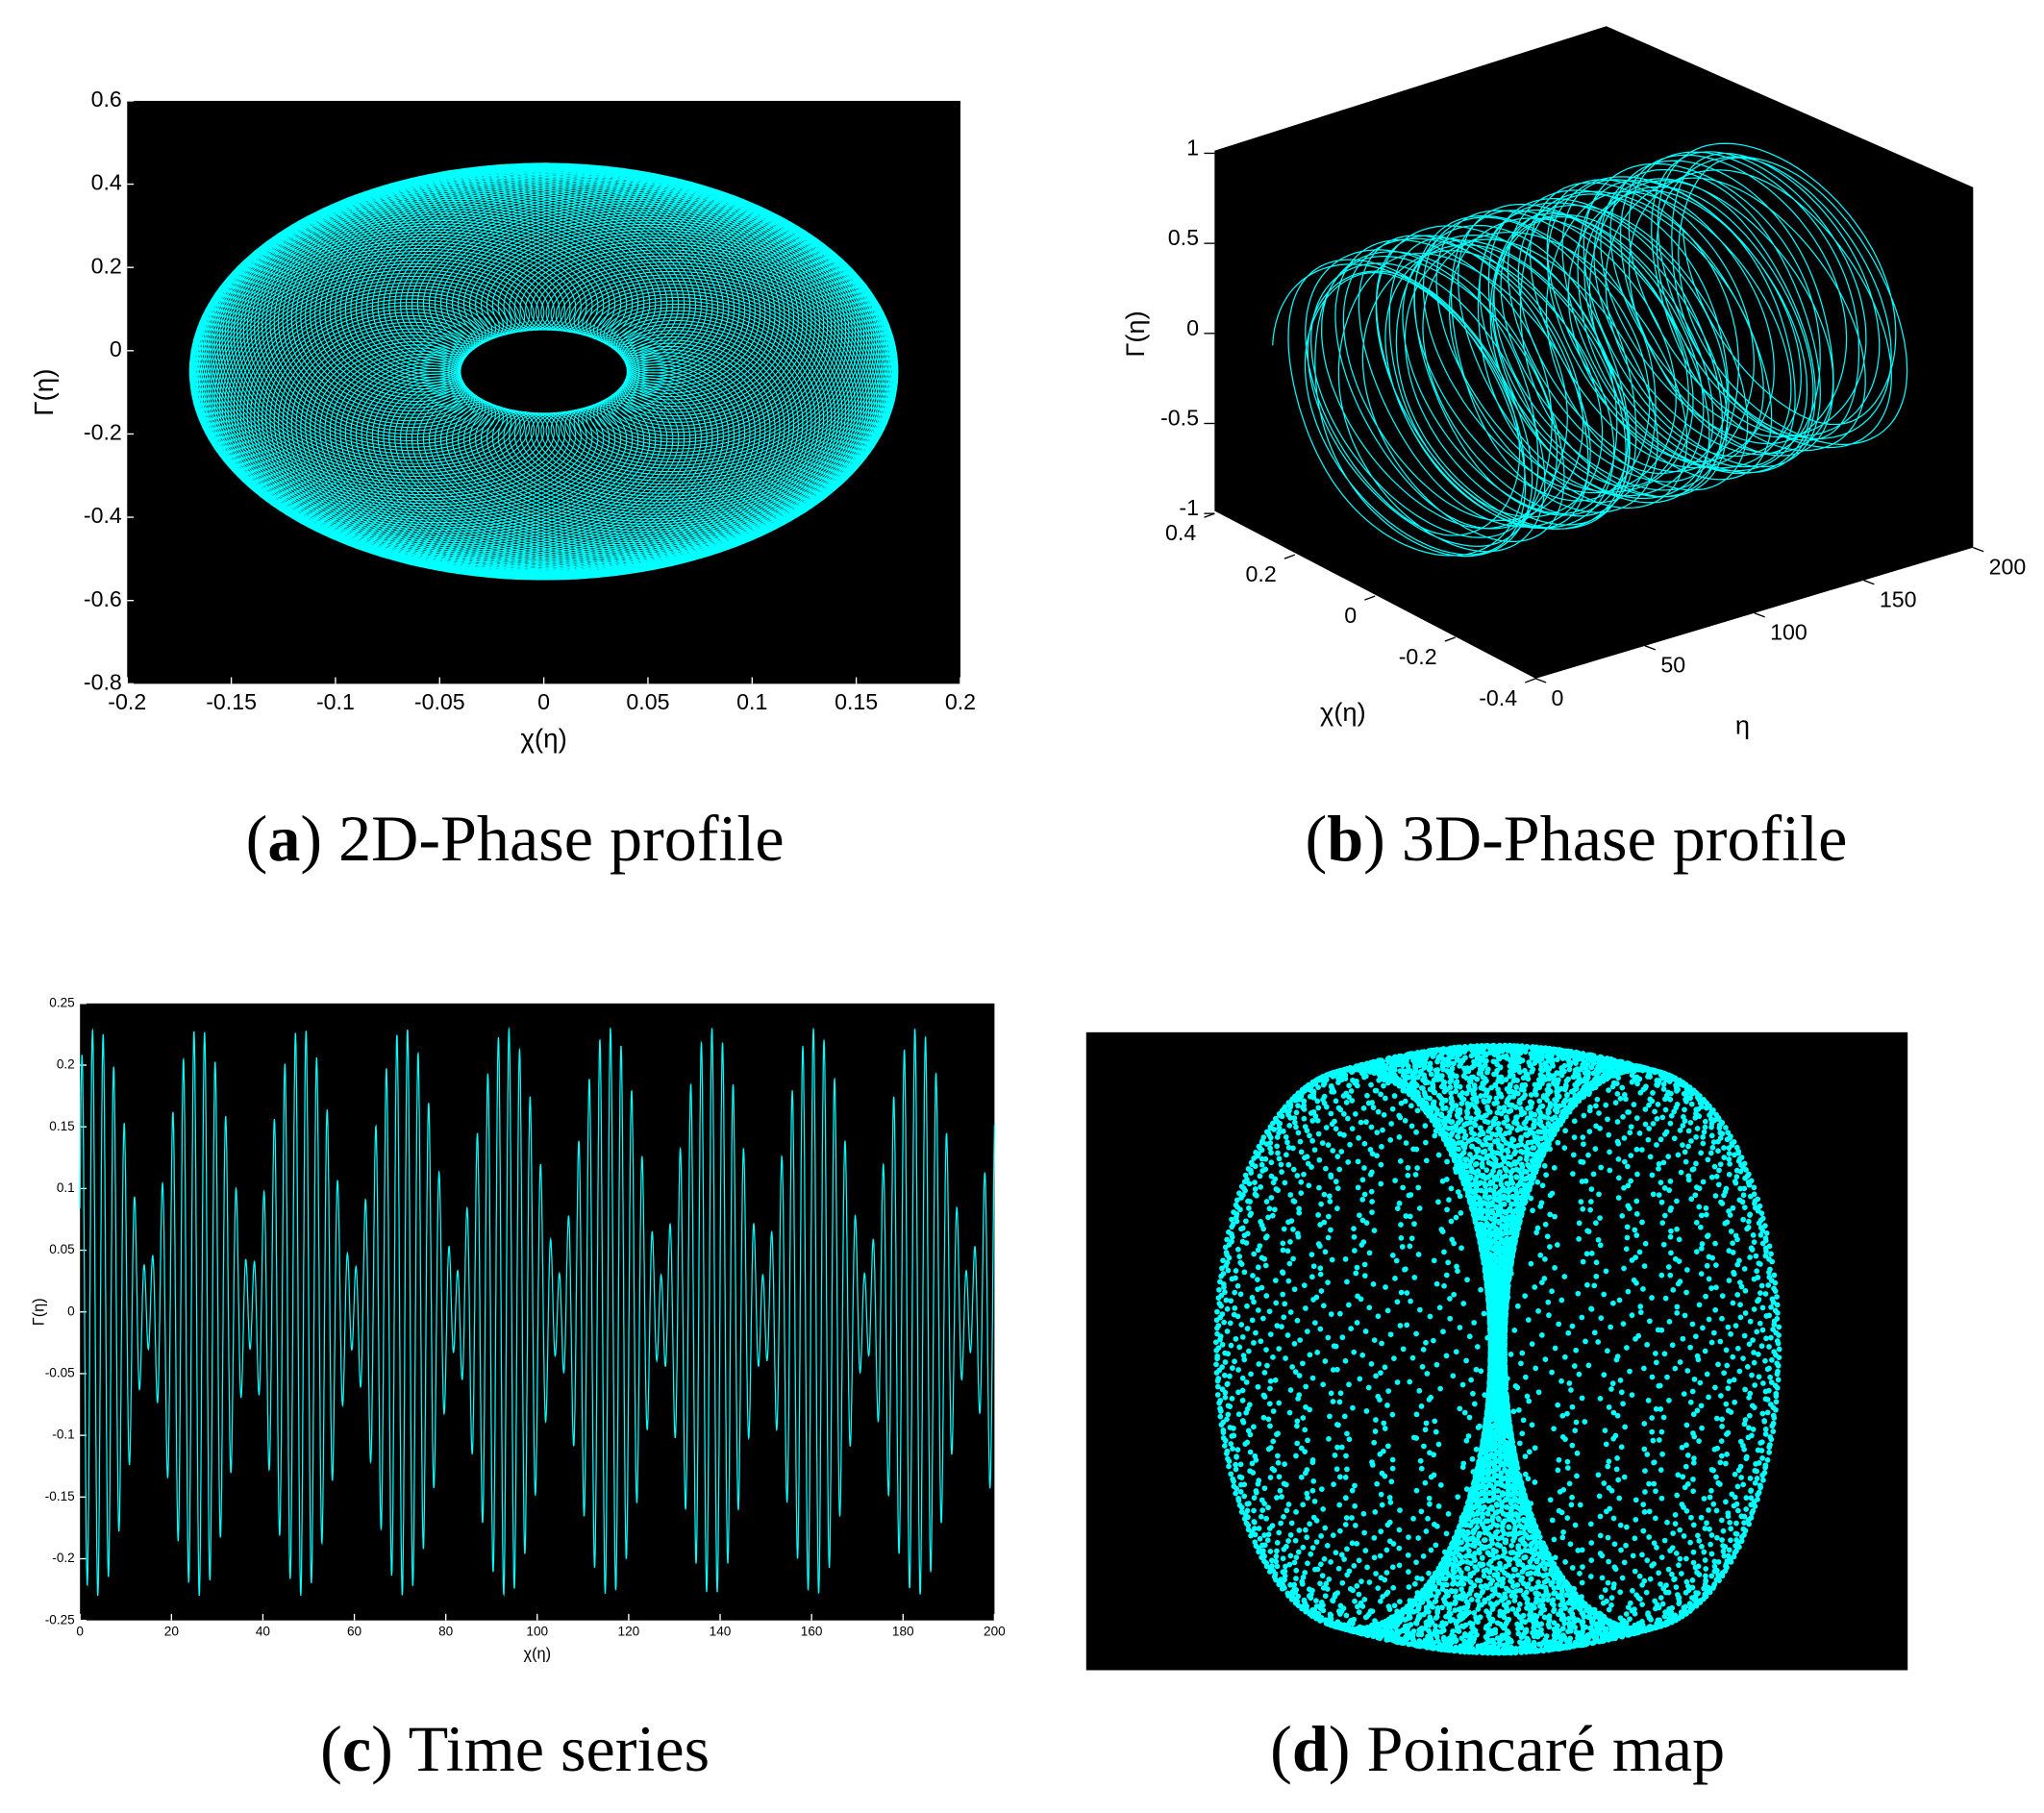 This screenshot has height=1813, width=2044. Describe the element at coordinates (1497, 1349) in the screenshot. I see `poincare-points` at that location.